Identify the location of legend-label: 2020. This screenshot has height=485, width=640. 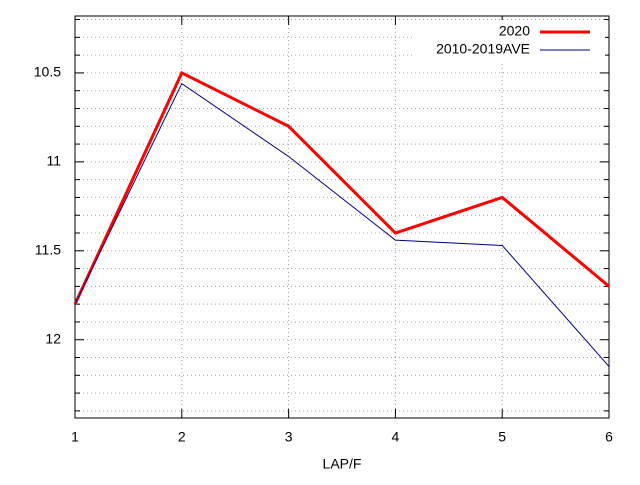
(514, 31).